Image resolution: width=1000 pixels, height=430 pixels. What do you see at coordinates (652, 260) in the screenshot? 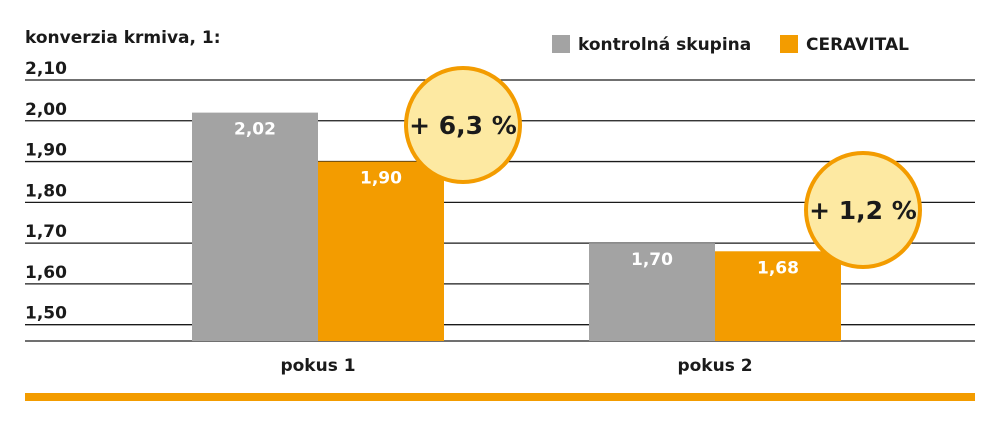
I see `value-label: 1,70` at bounding box center [652, 260].